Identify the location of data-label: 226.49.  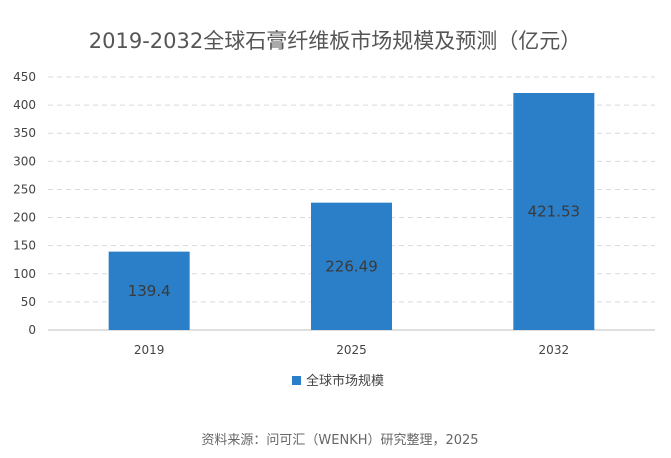
(351, 266).